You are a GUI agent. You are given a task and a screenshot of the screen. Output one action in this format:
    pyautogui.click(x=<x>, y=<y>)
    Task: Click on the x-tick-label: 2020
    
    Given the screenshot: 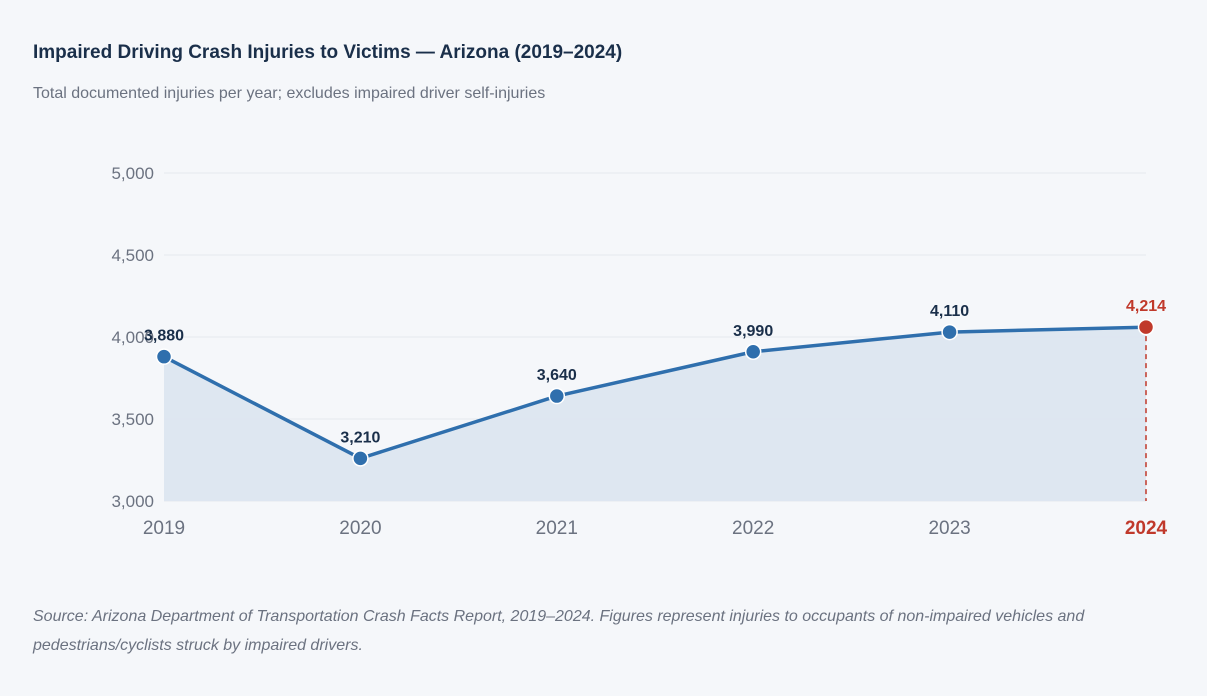 What is the action you would take?
    pyautogui.click(x=360, y=528)
    